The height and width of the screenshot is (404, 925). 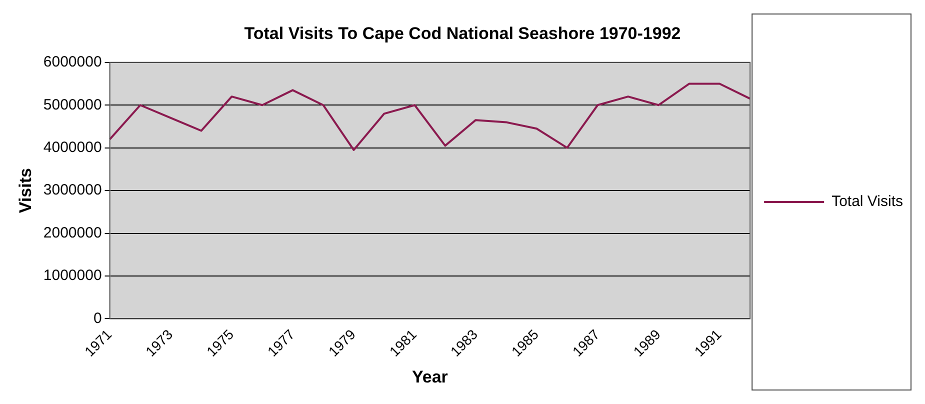 What do you see at coordinates (72, 190) in the screenshot?
I see `y-tick-label: 3000000` at bounding box center [72, 190].